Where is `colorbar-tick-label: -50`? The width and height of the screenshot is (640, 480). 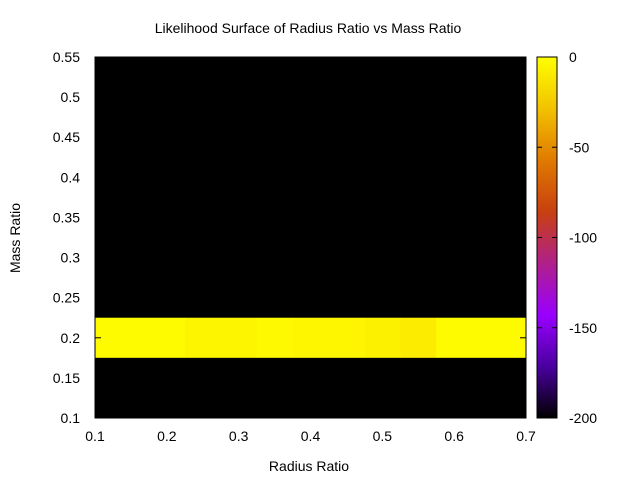 colorbar-tick-label: -50 is located at coordinates (579, 147).